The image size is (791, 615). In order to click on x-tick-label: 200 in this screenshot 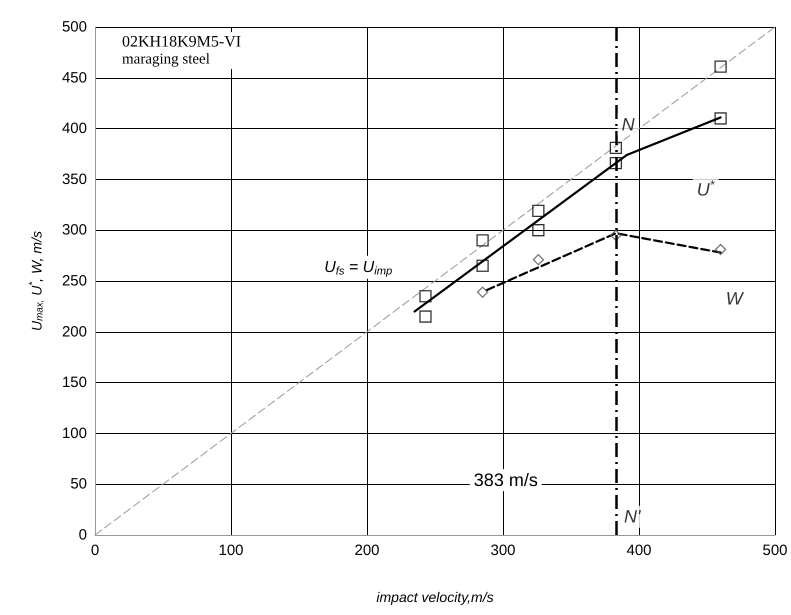, I will do `click(367, 550)`.